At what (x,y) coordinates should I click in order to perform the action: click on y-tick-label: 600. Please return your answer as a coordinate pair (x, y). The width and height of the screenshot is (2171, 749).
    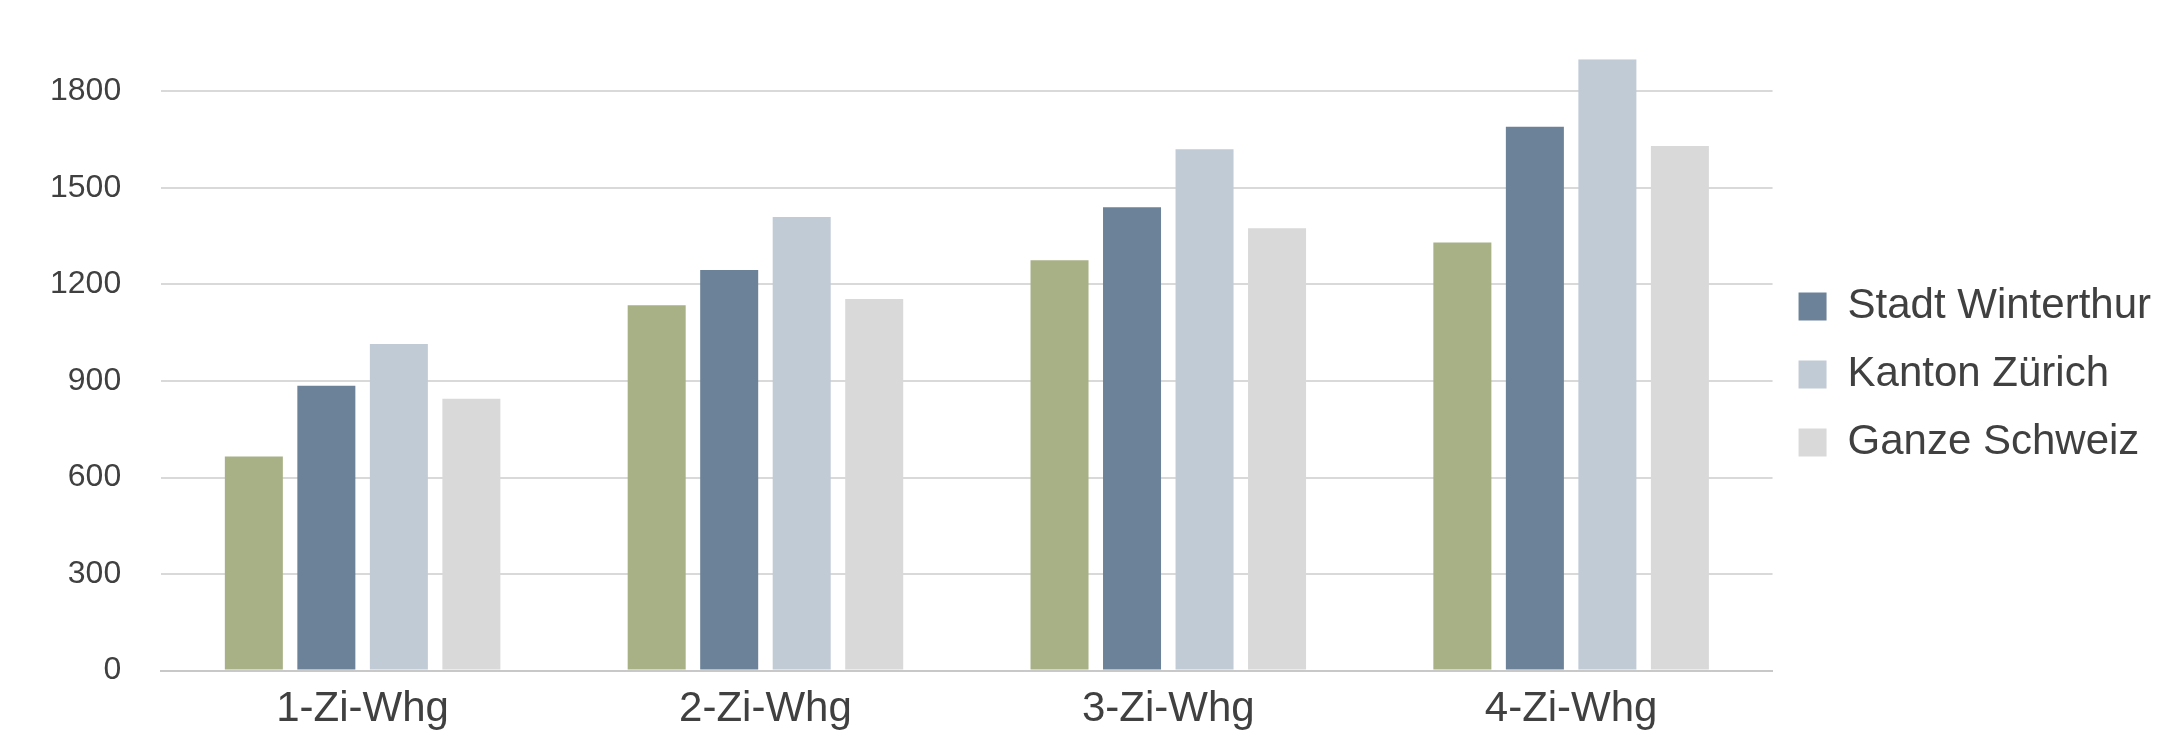
    Looking at the image, I should click on (94, 475).